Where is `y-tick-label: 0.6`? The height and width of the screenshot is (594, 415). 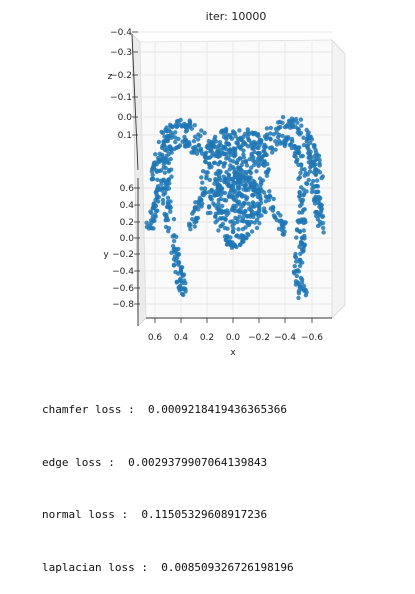 y-tick-label: 0.6 is located at coordinates (127, 189).